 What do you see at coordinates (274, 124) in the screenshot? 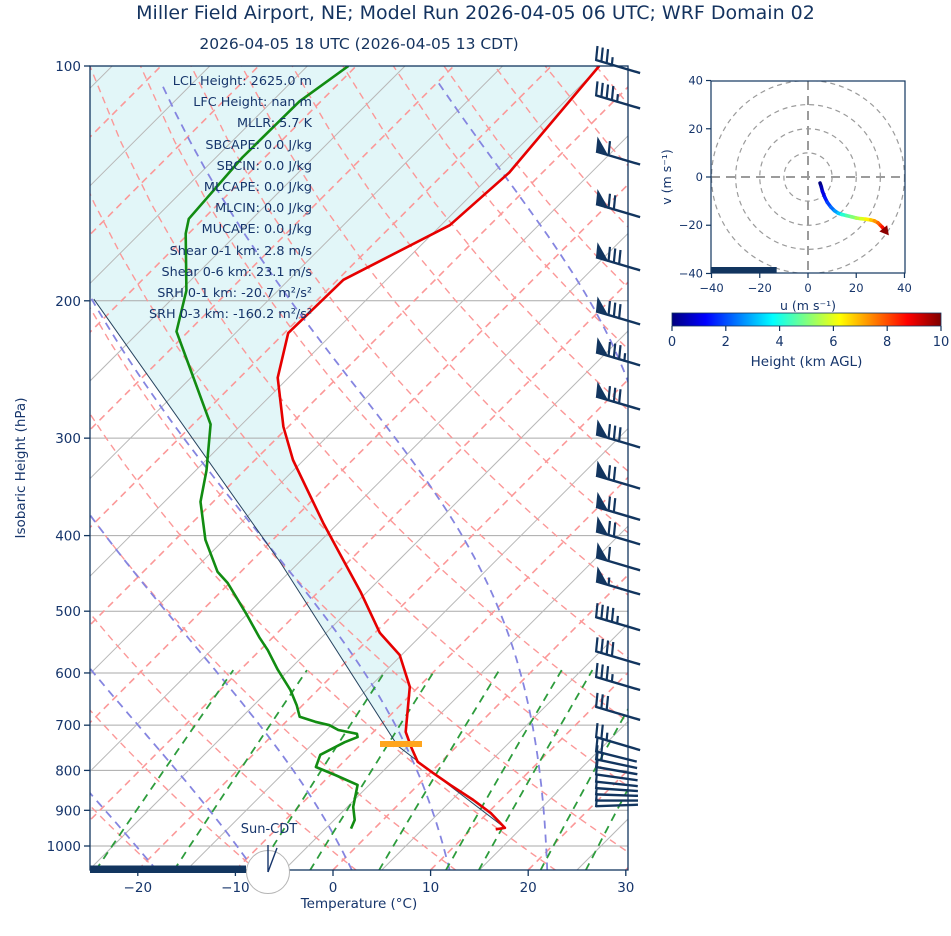
I see `annotation-line: MLLR: 5.7 K` at bounding box center [274, 124].